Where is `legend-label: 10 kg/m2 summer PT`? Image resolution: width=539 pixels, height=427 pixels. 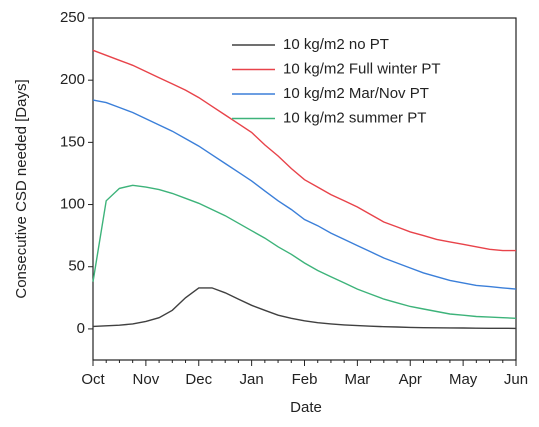 legend-label: 10 kg/m2 summer PT is located at coordinates (354, 117).